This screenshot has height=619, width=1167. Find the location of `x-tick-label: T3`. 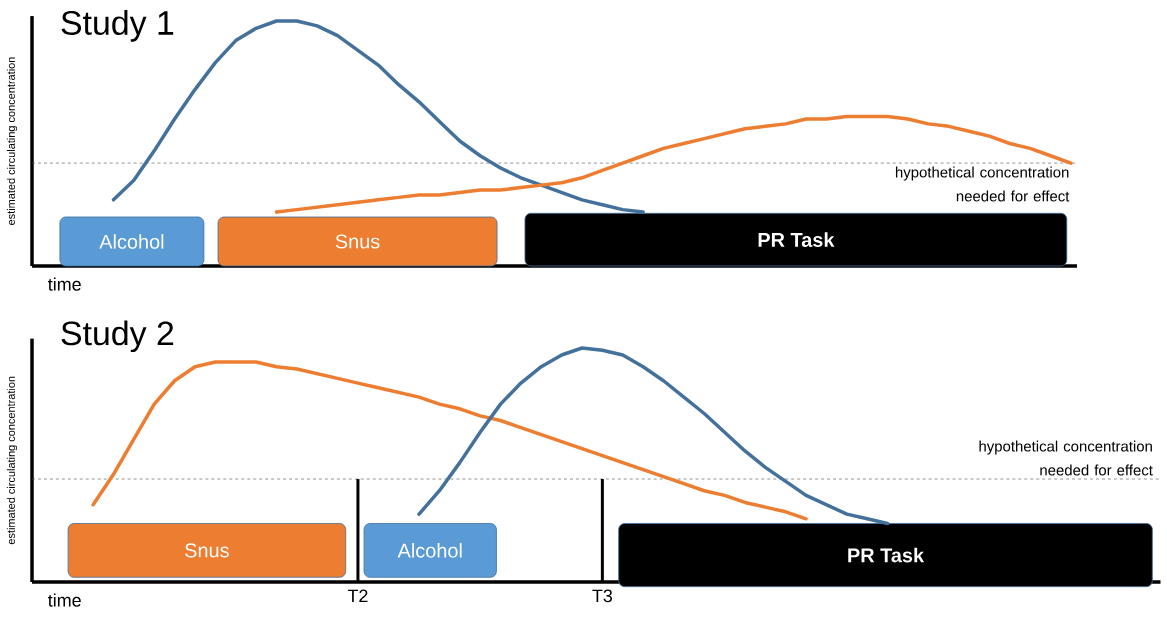

x-tick-label: T3 is located at coordinates (602, 596).